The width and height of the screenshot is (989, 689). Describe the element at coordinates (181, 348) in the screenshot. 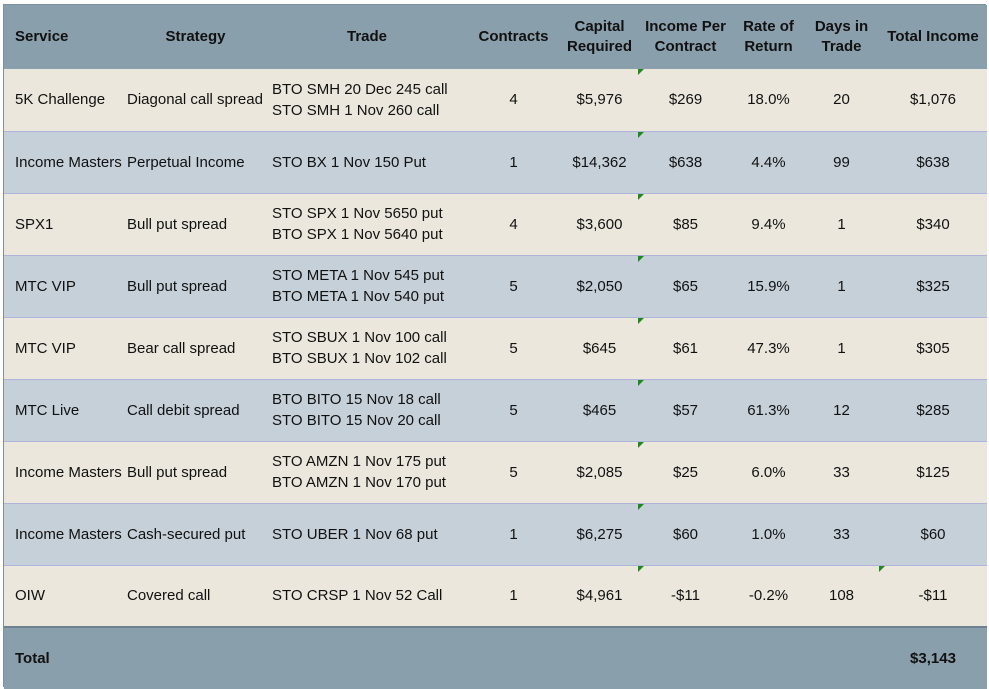

I see `strategy-cell: Bear call spread` at that location.